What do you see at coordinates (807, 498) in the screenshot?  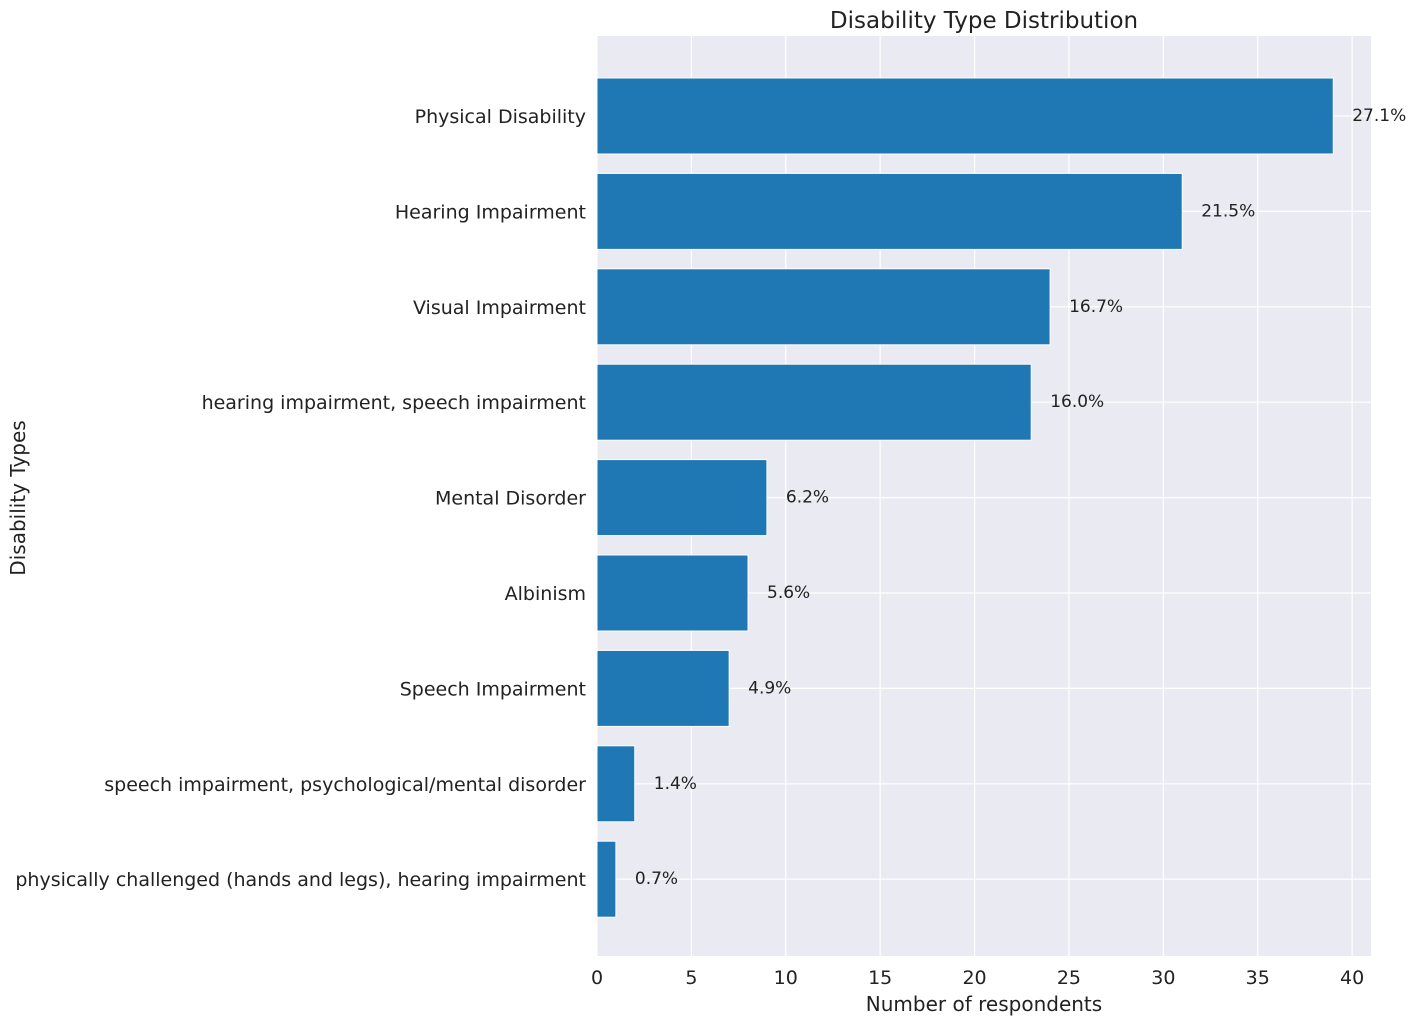 I see `data-label: 6.2%` at bounding box center [807, 498].